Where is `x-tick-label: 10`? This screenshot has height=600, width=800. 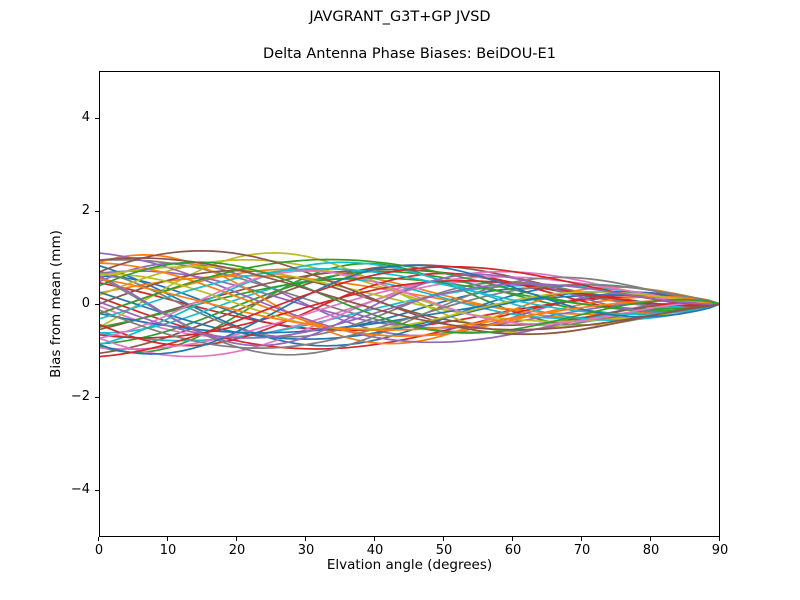
x-tick-label: 10 is located at coordinates (168, 550).